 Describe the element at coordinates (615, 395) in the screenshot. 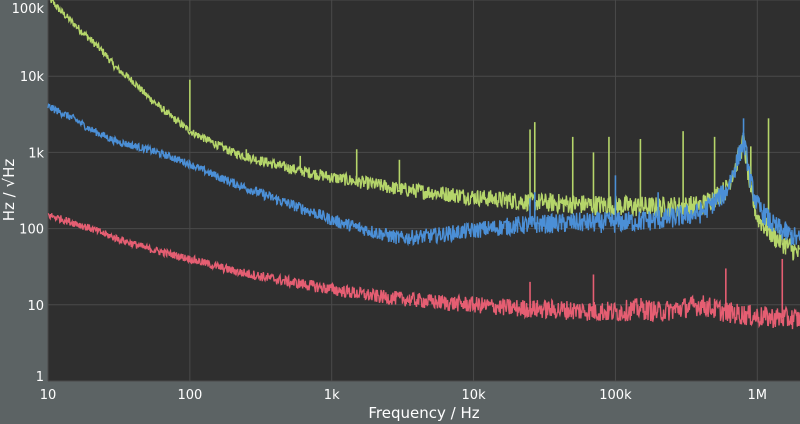

I see `x-tick-label: 100k` at that location.